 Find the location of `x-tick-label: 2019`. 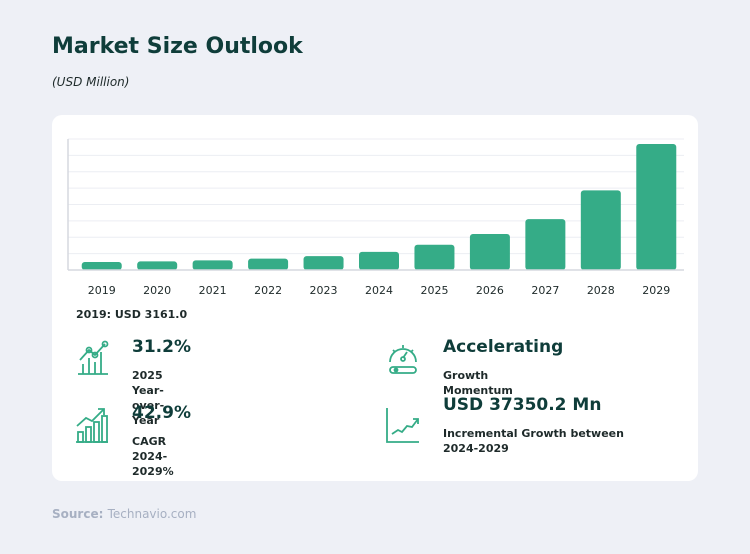

x-tick-label: 2019 is located at coordinates (102, 290).